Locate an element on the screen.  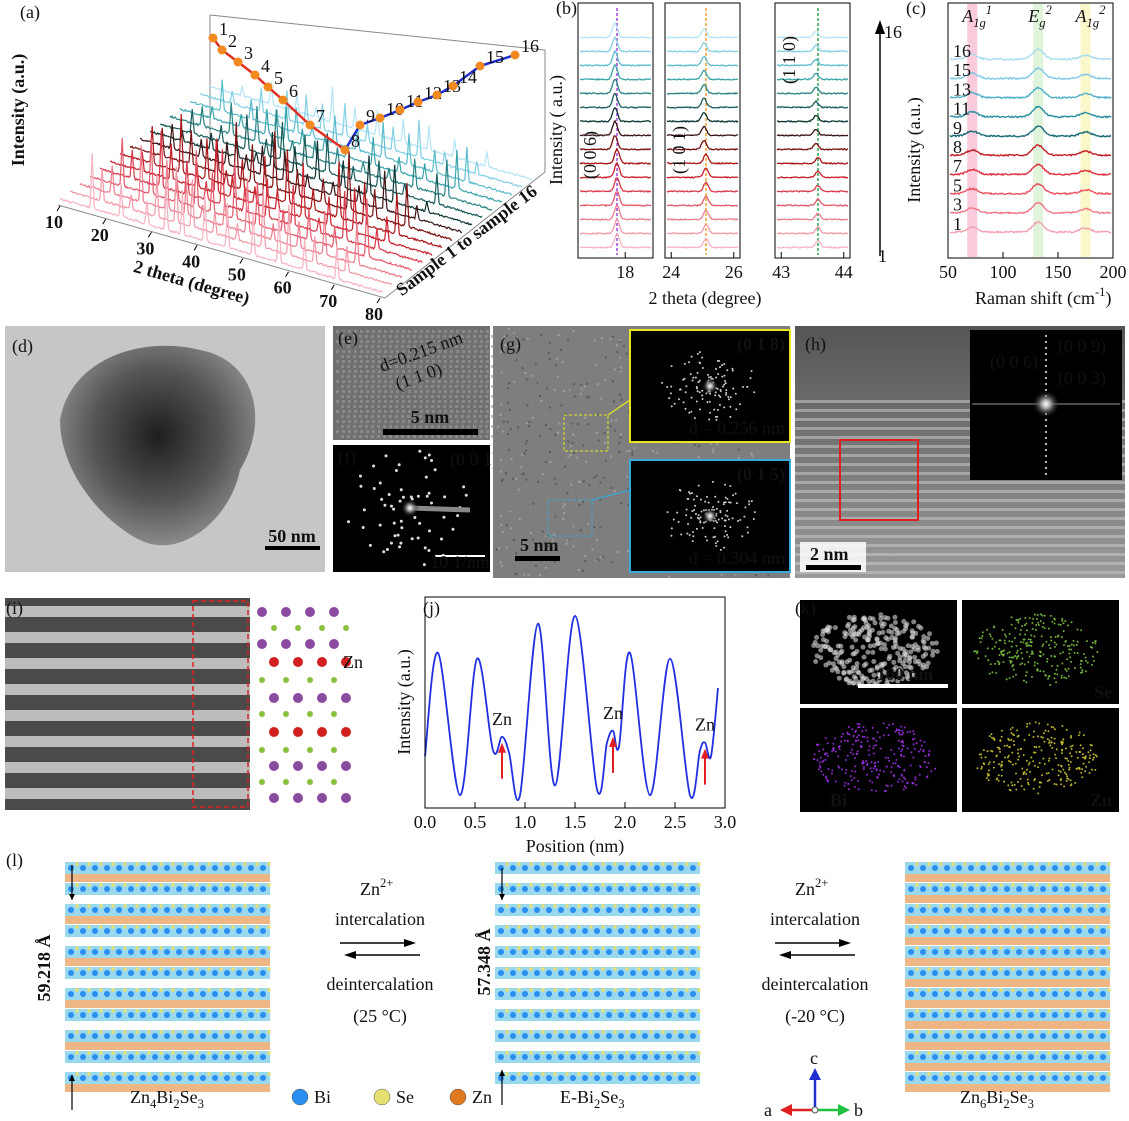
sample-label: 4 is located at coordinates (265, 66).